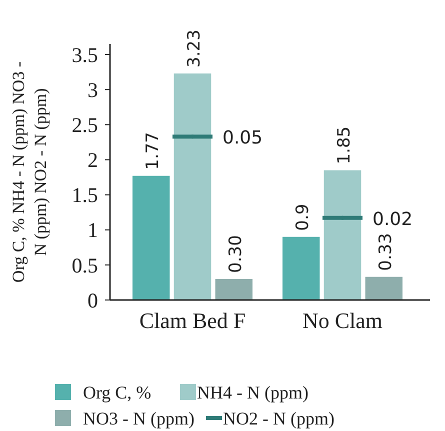 The width and height of the screenshot is (445, 431). I want to click on legend-label: Org C, %, so click(117, 392).